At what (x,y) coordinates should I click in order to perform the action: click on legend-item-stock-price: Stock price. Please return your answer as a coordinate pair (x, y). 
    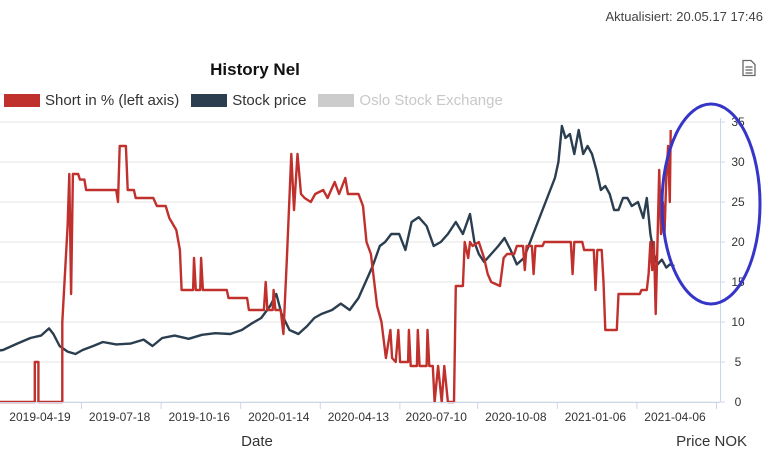
    Looking at the image, I should click on (248, 100).